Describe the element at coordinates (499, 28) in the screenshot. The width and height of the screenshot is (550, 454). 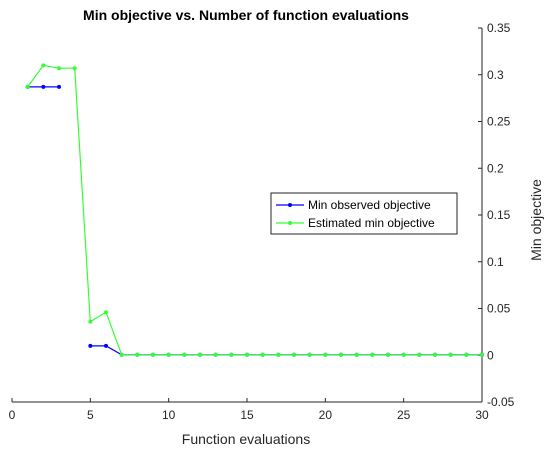
I see `y-tick-label: 0.35` at that location.